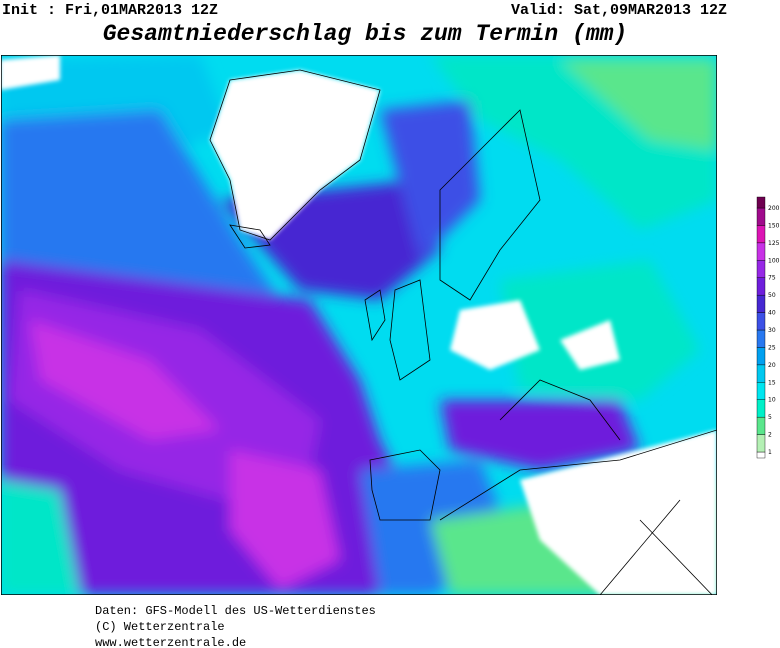 This screenshot has width=780, height=648. I want to click on colorbar-label: 75, so click(772, 278).